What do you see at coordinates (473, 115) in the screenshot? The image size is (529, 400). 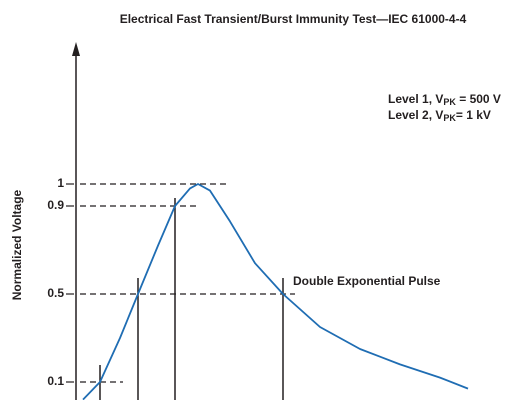 I see `annotation-part: = 1 kV` at bounding box center [473, 115].